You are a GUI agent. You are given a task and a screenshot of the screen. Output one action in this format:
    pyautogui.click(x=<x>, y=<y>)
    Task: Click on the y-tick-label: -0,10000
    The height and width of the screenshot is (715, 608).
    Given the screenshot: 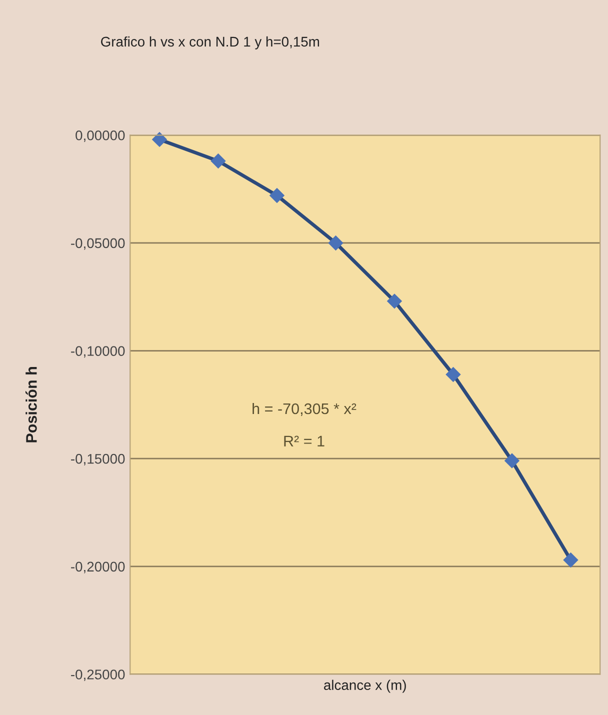 What is the action you would take?
    pyautogui.click(x=98, y=352)
    